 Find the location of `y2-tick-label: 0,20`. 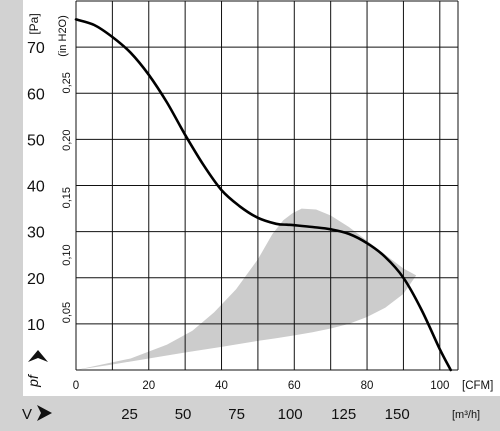

y2-tick-label: 0,20 is located at coordinates (67, 139).